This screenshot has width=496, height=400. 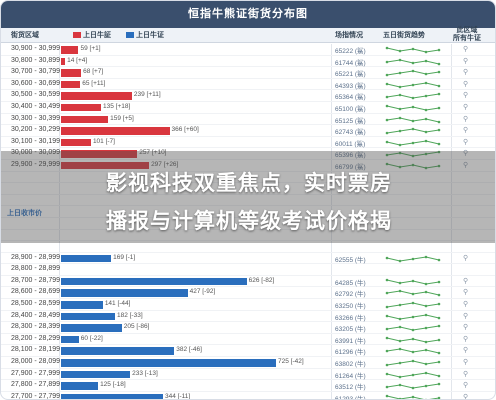 I want to click on price-cell: 62555 (牛), so click(x=350, y=260).